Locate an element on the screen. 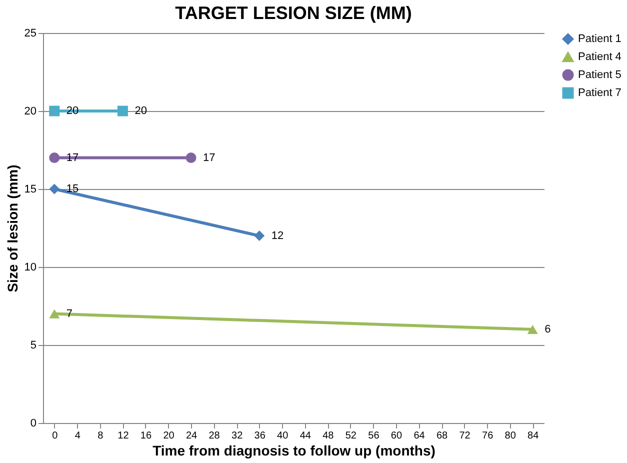  legend-label: Patient 5 is located at coordinates (600, 75).